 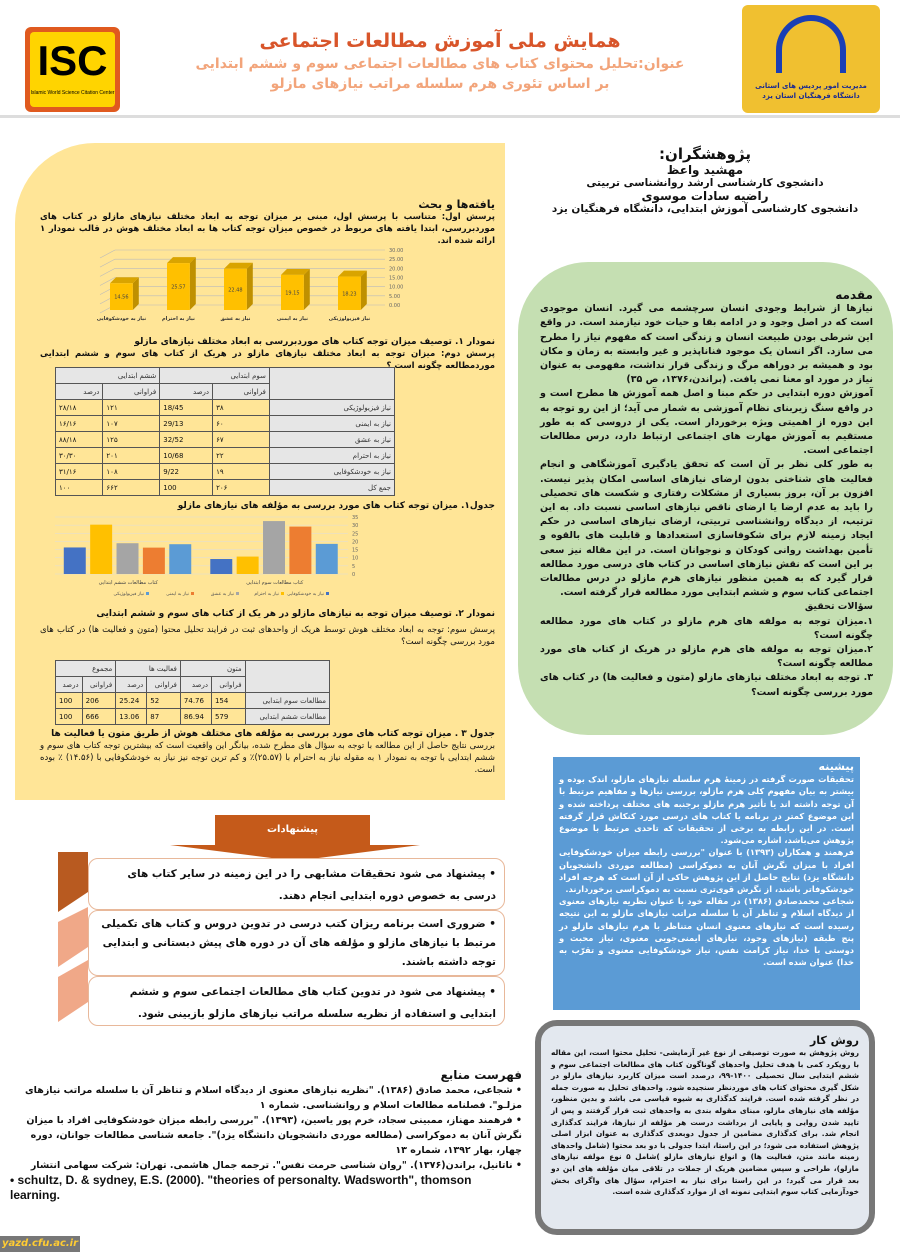 I want to click on researcher-name: مهشید واعظ, so click(x=705, y=170).